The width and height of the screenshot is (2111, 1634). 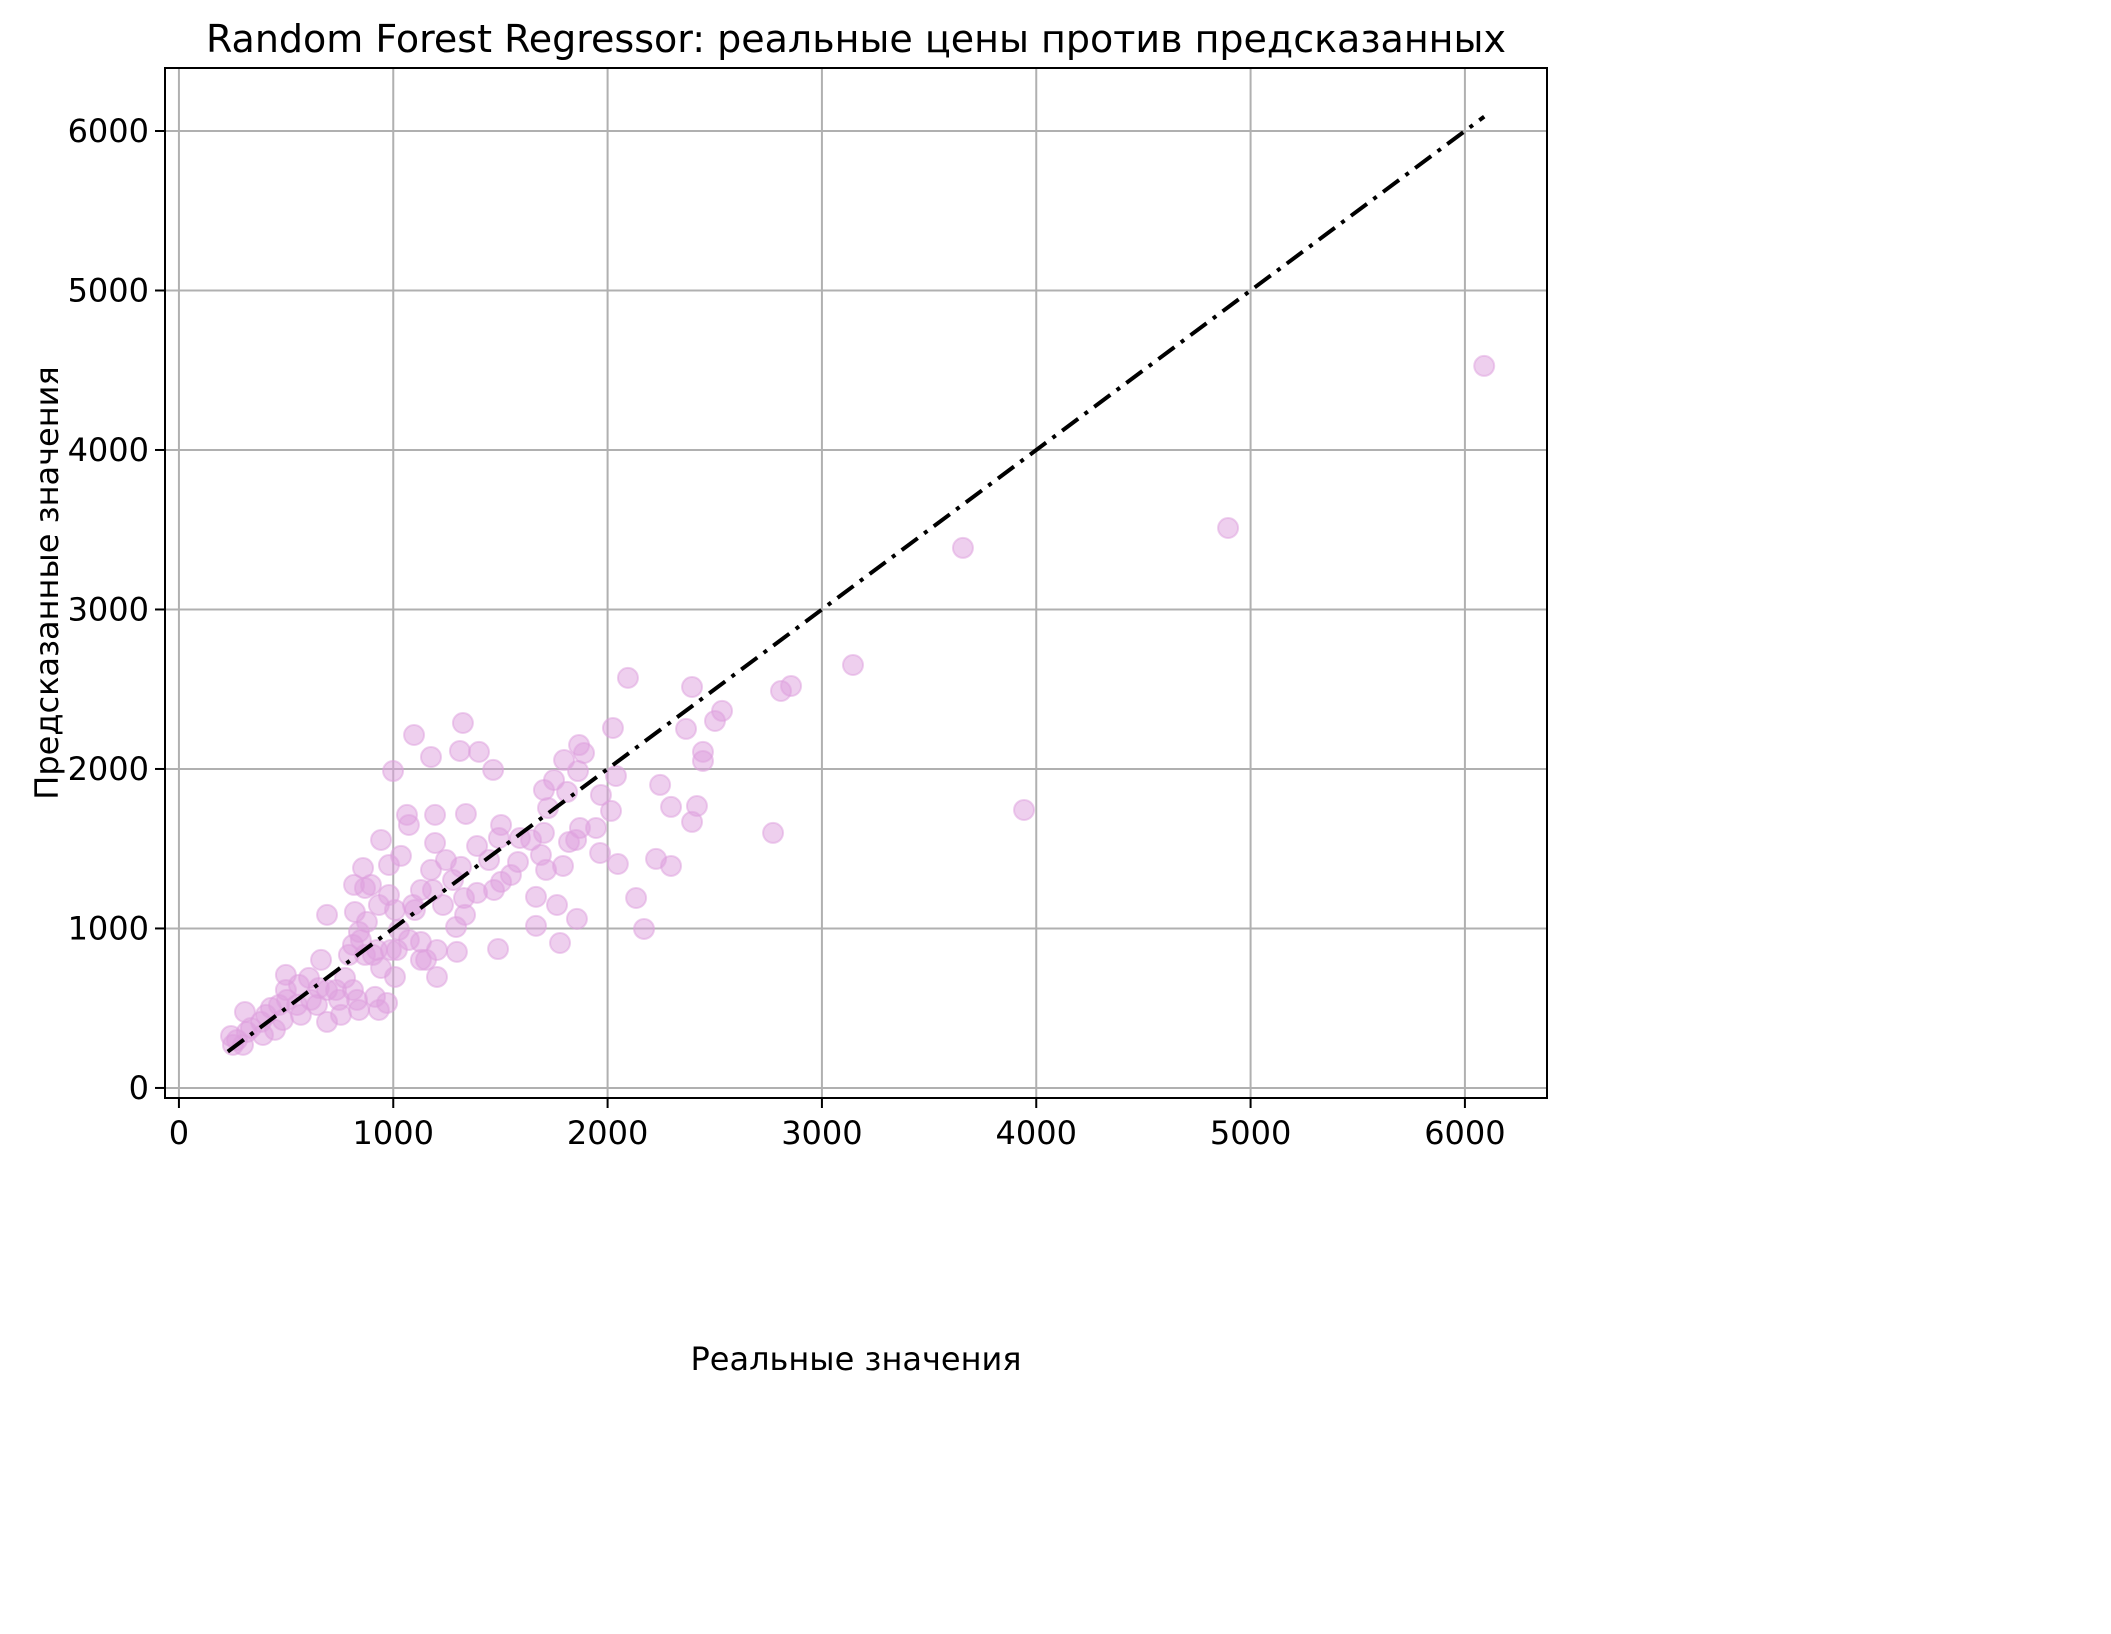 What do you see at coordinates (821, 1133) in the screenshot?
I see `x-tick-label: 3000` at bounding box center [821, 1133].